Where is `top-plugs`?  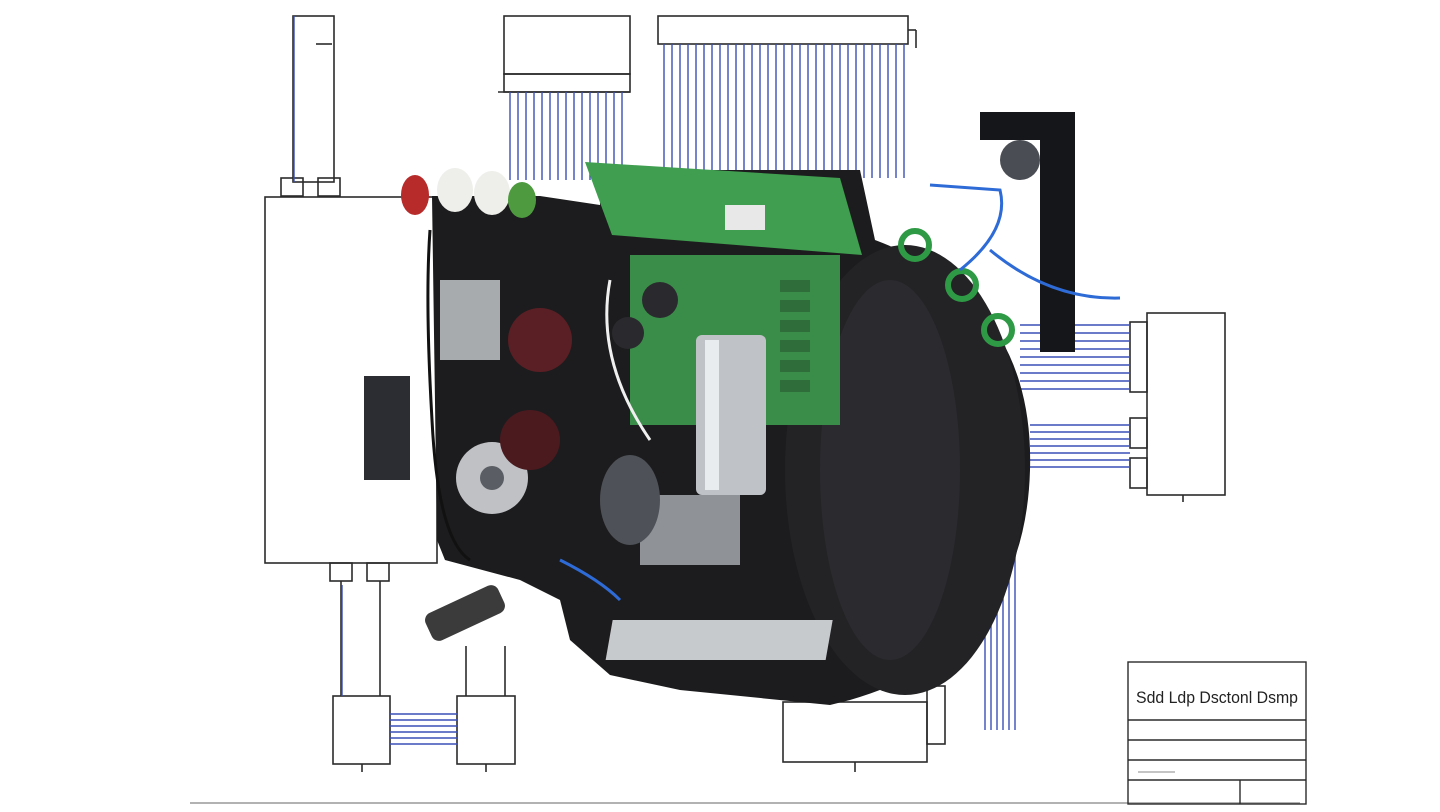 top-plugs is located at coordinates (468, 193).